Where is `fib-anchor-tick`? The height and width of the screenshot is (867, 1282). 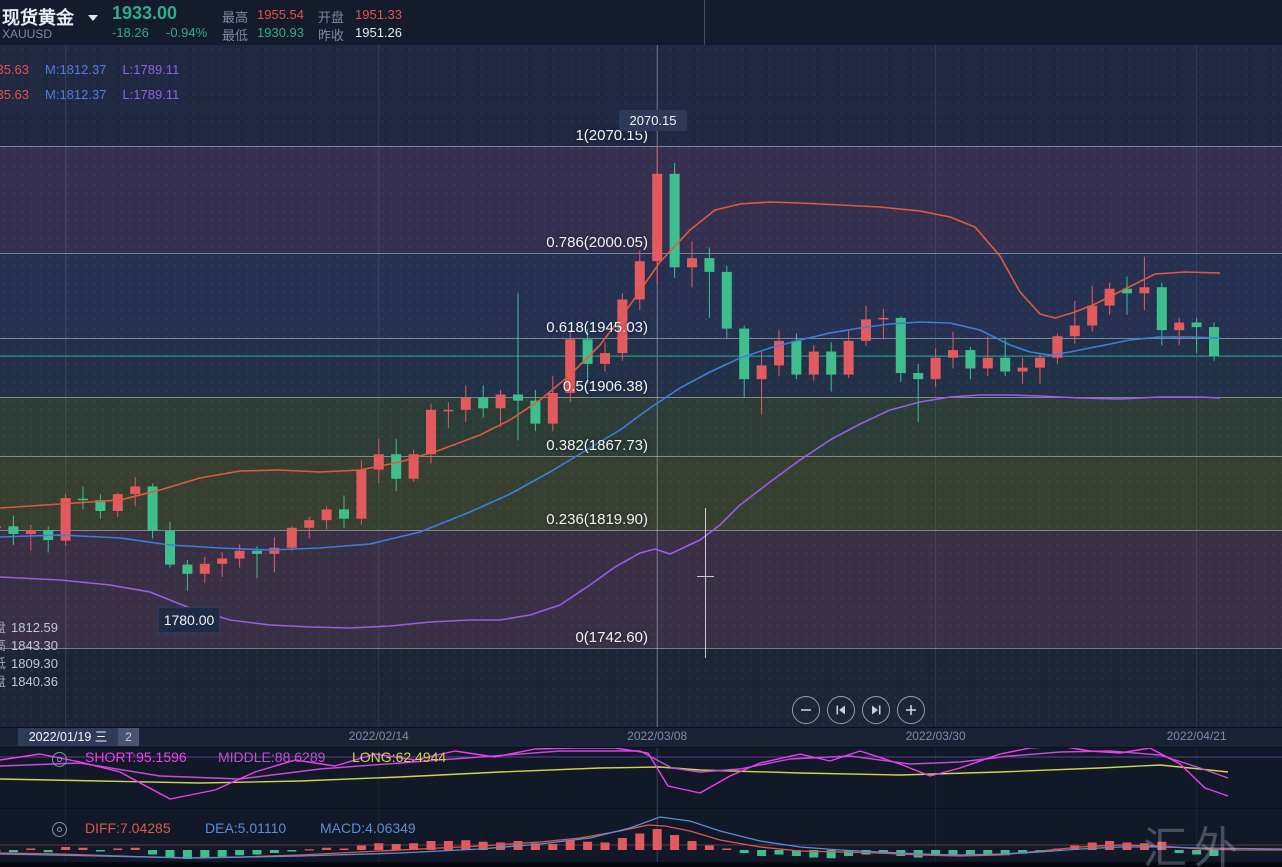
fib-anchor-tick is located at coordinates (705, 576).